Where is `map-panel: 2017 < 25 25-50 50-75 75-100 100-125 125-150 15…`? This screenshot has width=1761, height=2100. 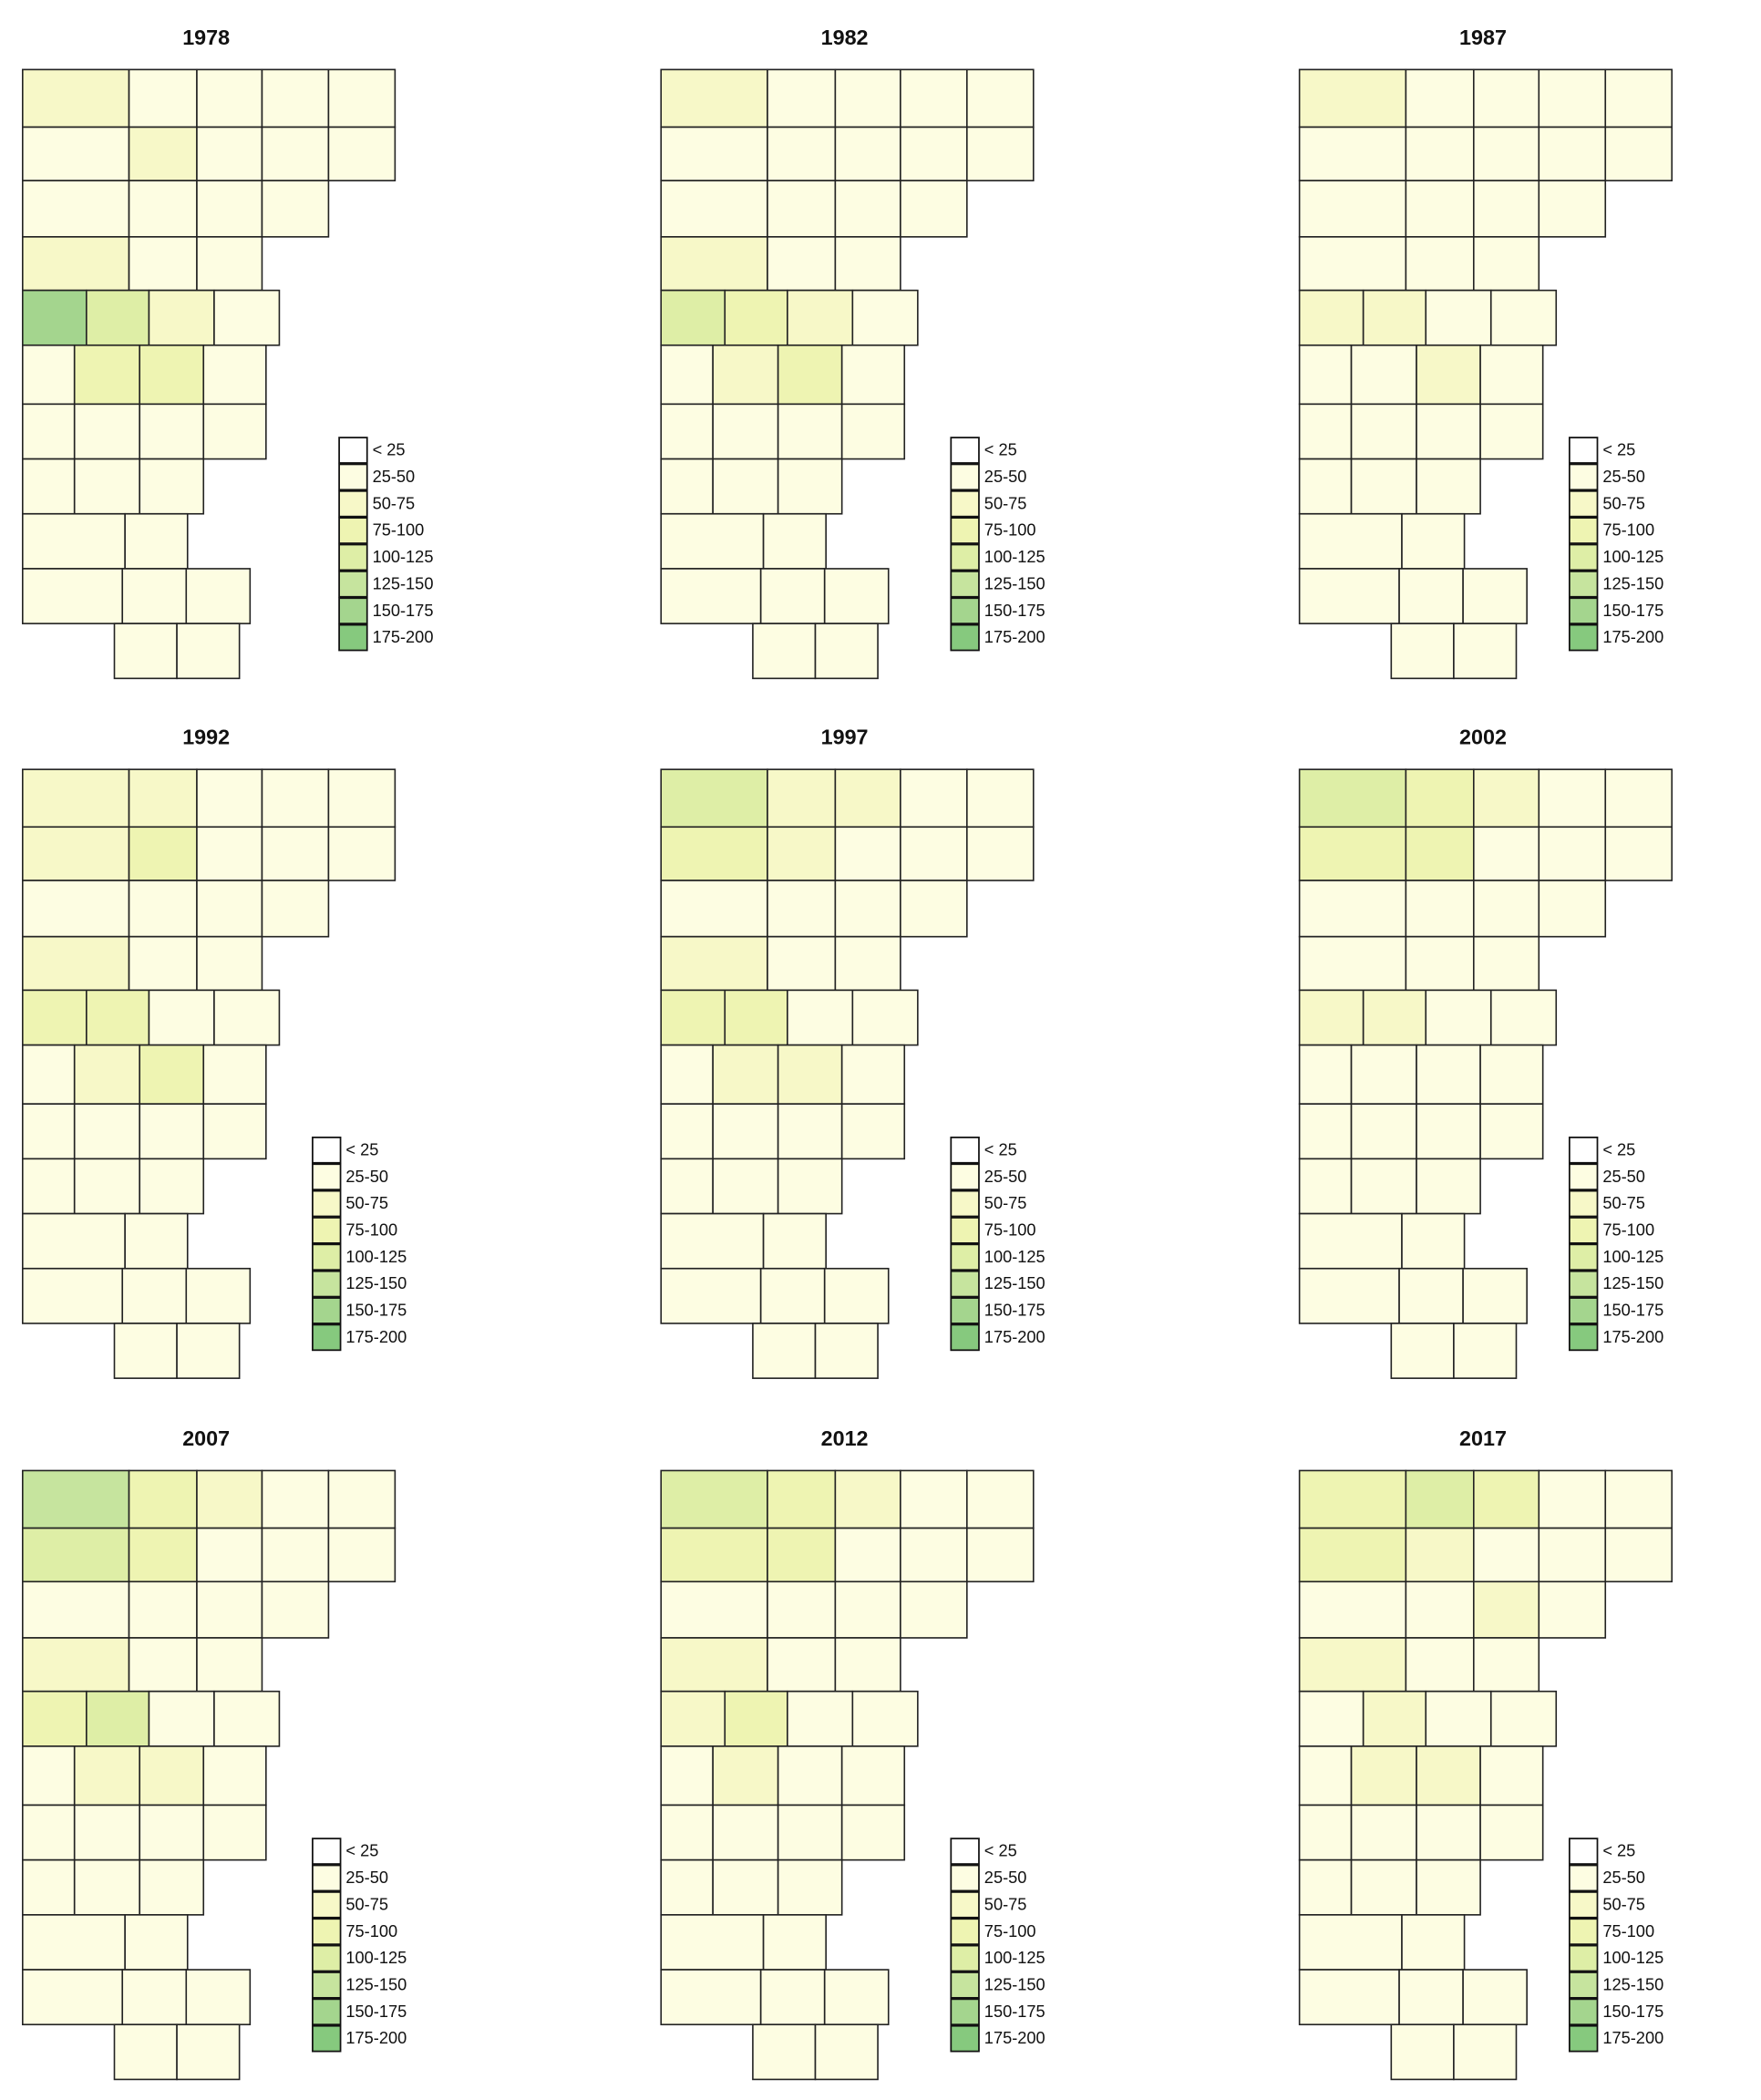
map-panel: 2017 < 25 25-50 50-75 75-100 100-125 125-150 15… is located at coordinates (1485, 1754).